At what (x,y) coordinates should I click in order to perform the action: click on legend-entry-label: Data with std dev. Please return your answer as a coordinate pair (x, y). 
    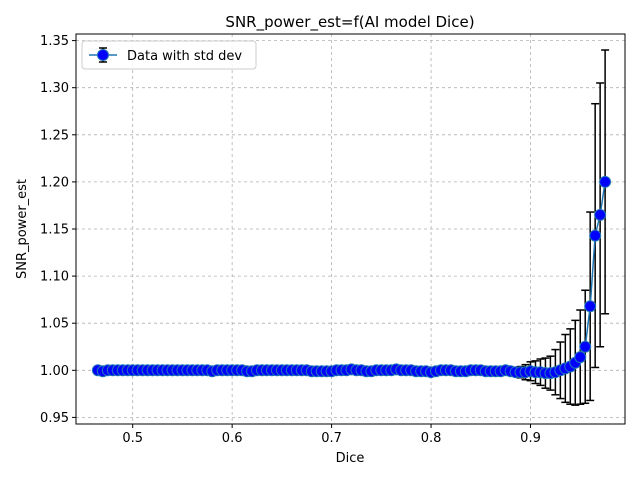
    Looking at the image, I should click on (184, 56).